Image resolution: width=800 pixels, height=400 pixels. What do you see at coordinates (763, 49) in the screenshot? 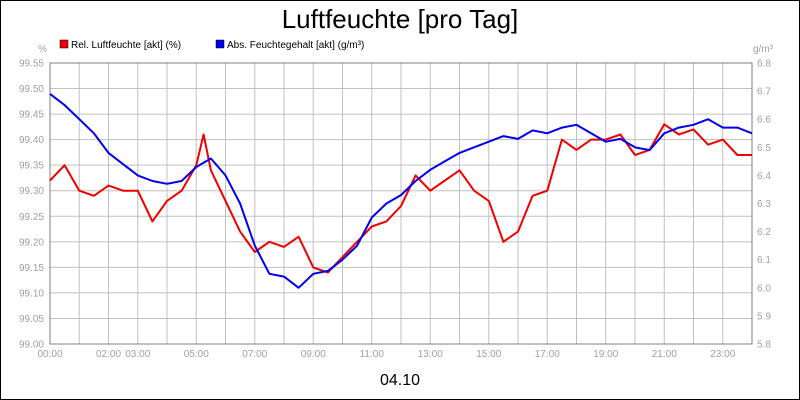
I see `right-axis-unit: g/m³` at bounding box center [763, 49].